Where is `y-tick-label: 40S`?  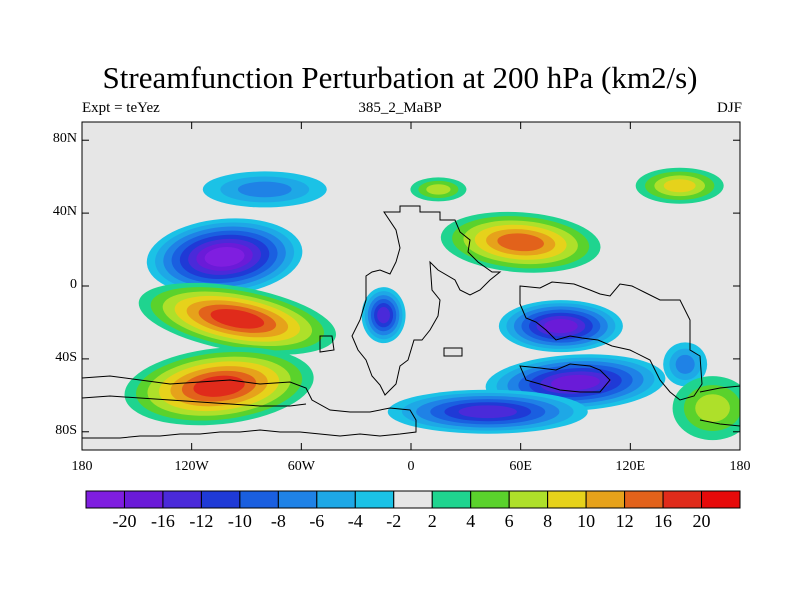
y-tick-label: 40S is located at coordinates (66, 357).